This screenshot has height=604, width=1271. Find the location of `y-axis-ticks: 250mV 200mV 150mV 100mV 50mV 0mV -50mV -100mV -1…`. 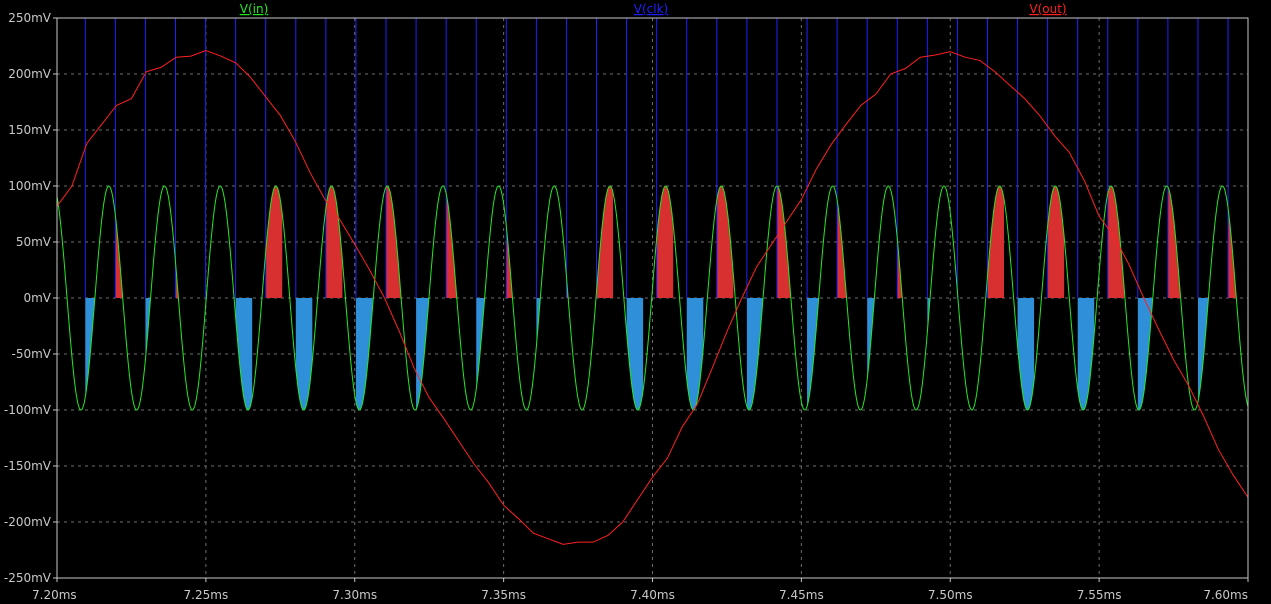

y-axis-ticks: 250mV 200mV 150mV 100mV 50mV 0mV -50mV -100mV -1… is located at coordinates (30, 298).